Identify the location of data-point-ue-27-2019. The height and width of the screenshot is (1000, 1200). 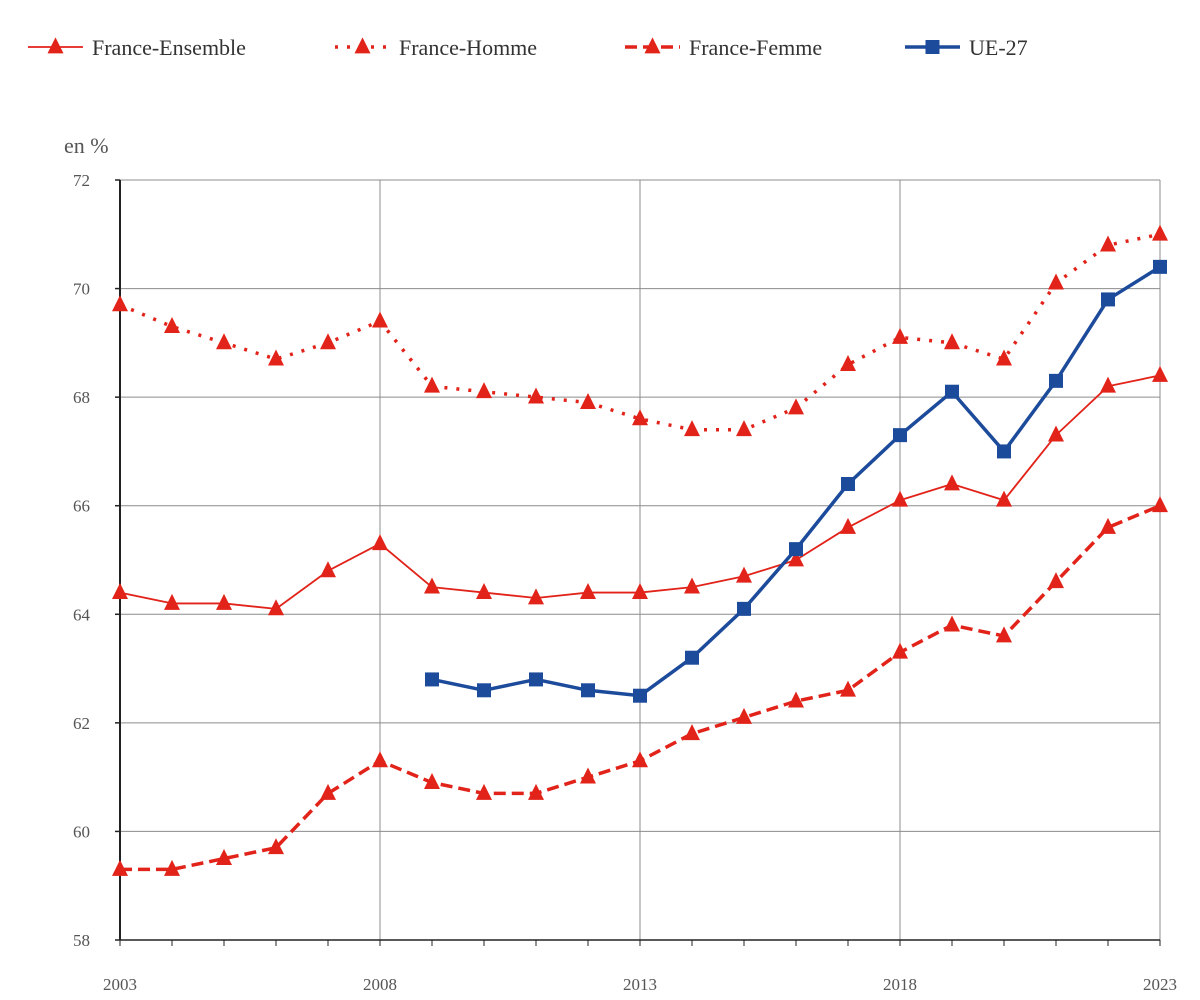
(952, 391).